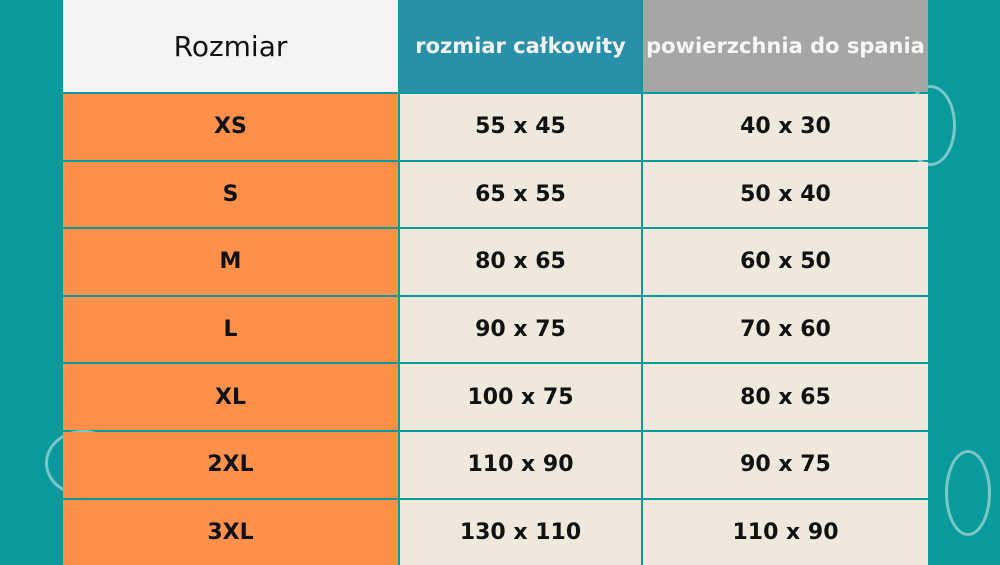 The image size is (1000, 565). Describe the element at coordinates (230, 397) in the screenshot. I see `table-cell-size: XL` at that location.